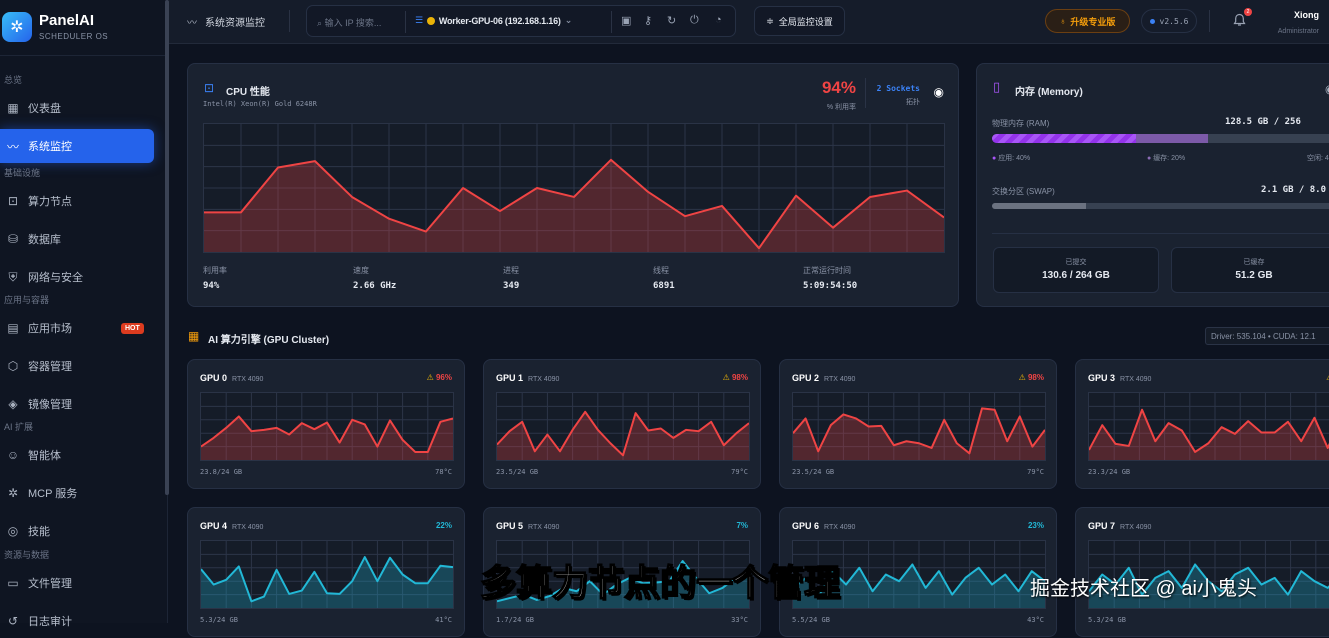  Describe the element at coordinates (1102, 378) in the screenshot. I see `gpu-name: GPU 3` at that location.